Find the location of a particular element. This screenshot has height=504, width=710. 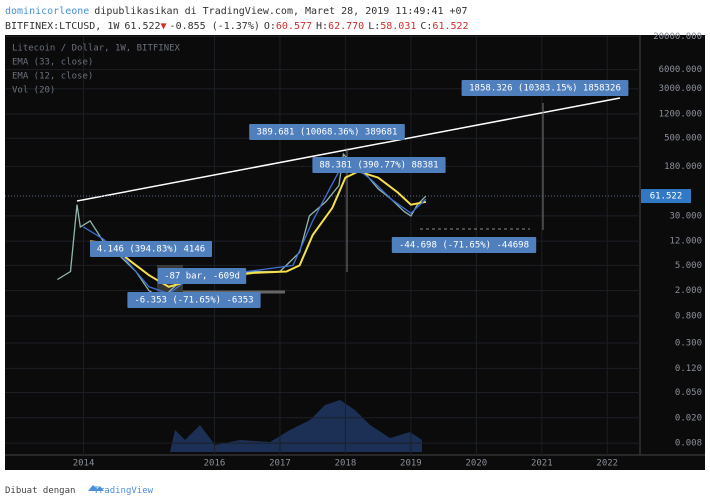

y-tick-label: 0.020 is located at coordinates (688, 418).